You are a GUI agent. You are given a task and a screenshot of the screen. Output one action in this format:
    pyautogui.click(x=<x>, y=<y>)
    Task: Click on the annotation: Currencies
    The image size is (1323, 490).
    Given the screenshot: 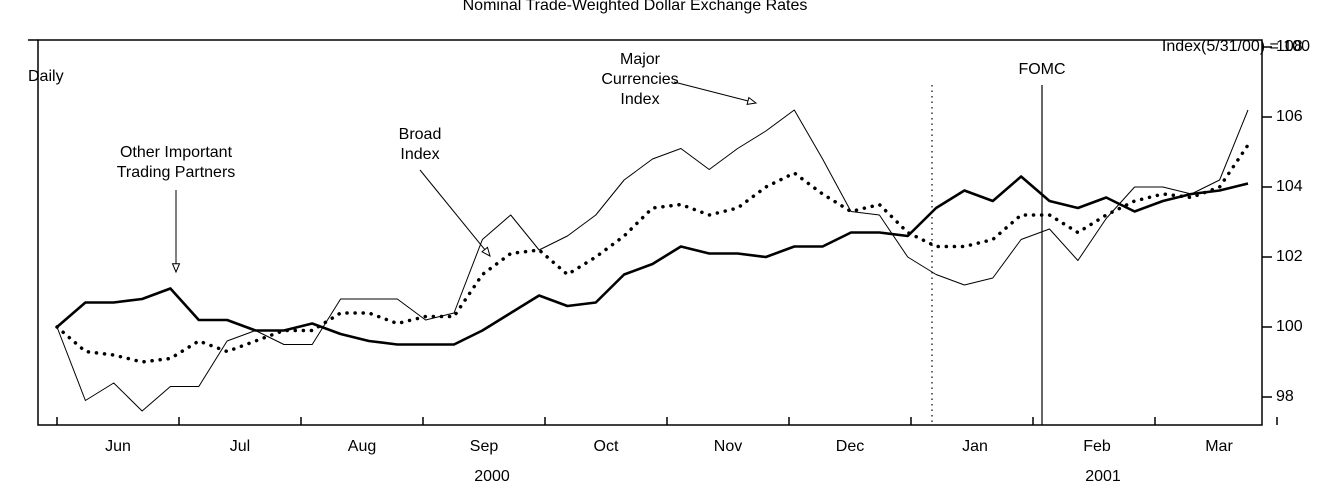 What is the action you would take?
    pyautogui.click(x=639, y=79)
    